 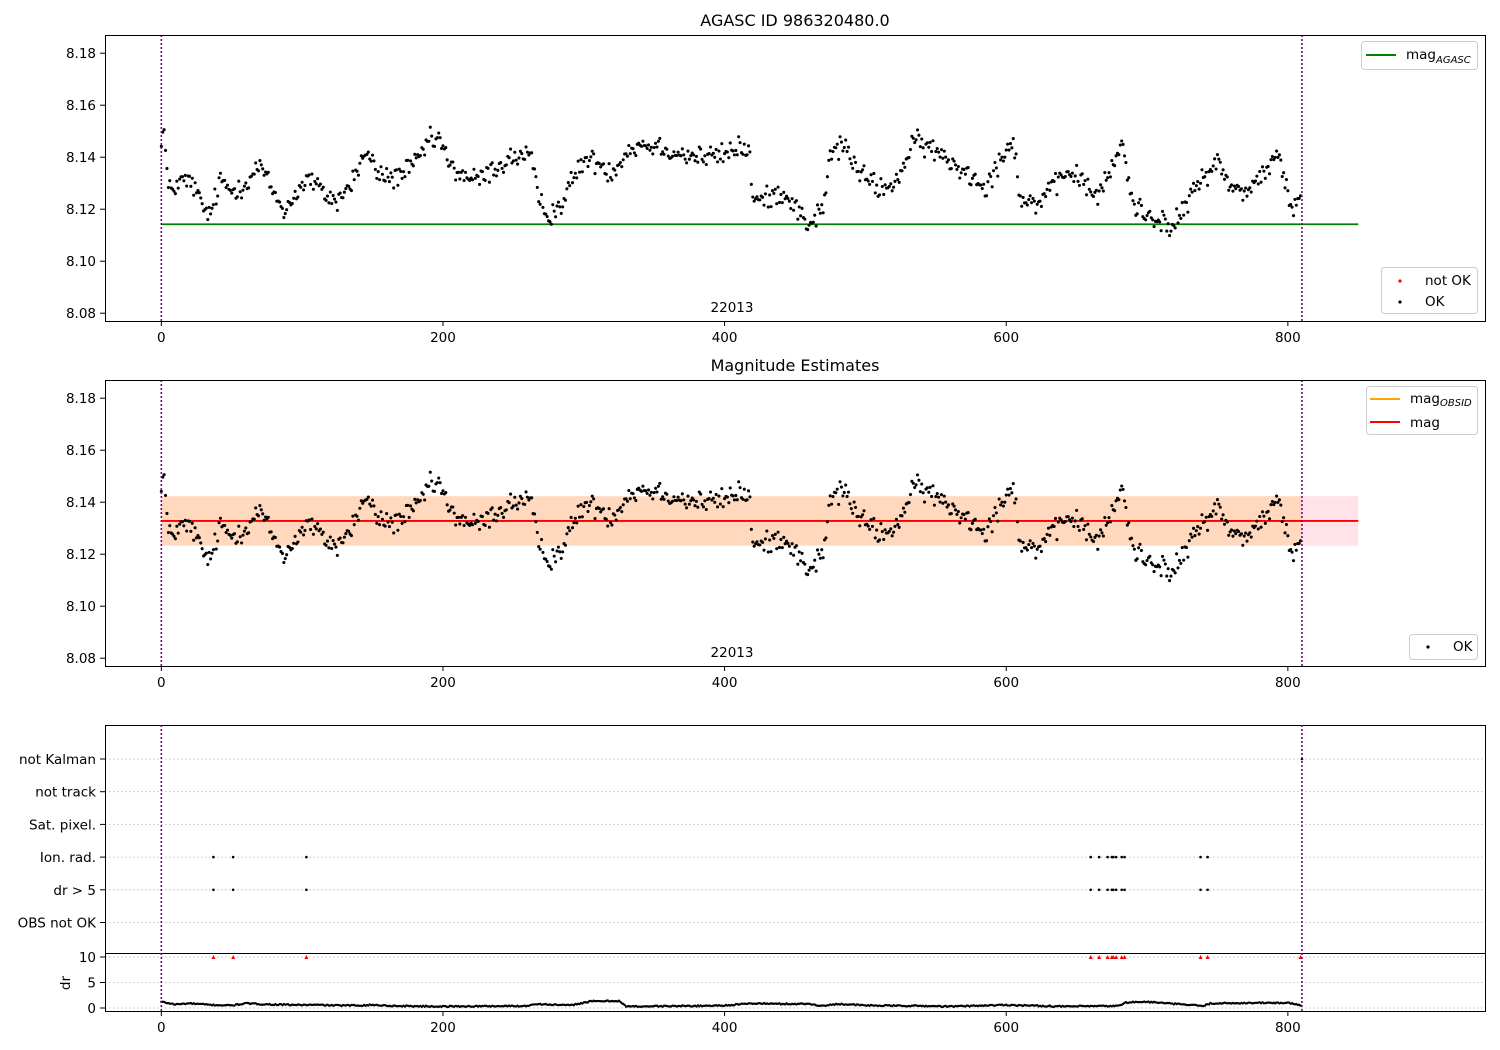 What do you see at coordinates (732, 308) in the screenshot?
I see `agasc-obsid-label: 22013` at bounding box center [732, 308].